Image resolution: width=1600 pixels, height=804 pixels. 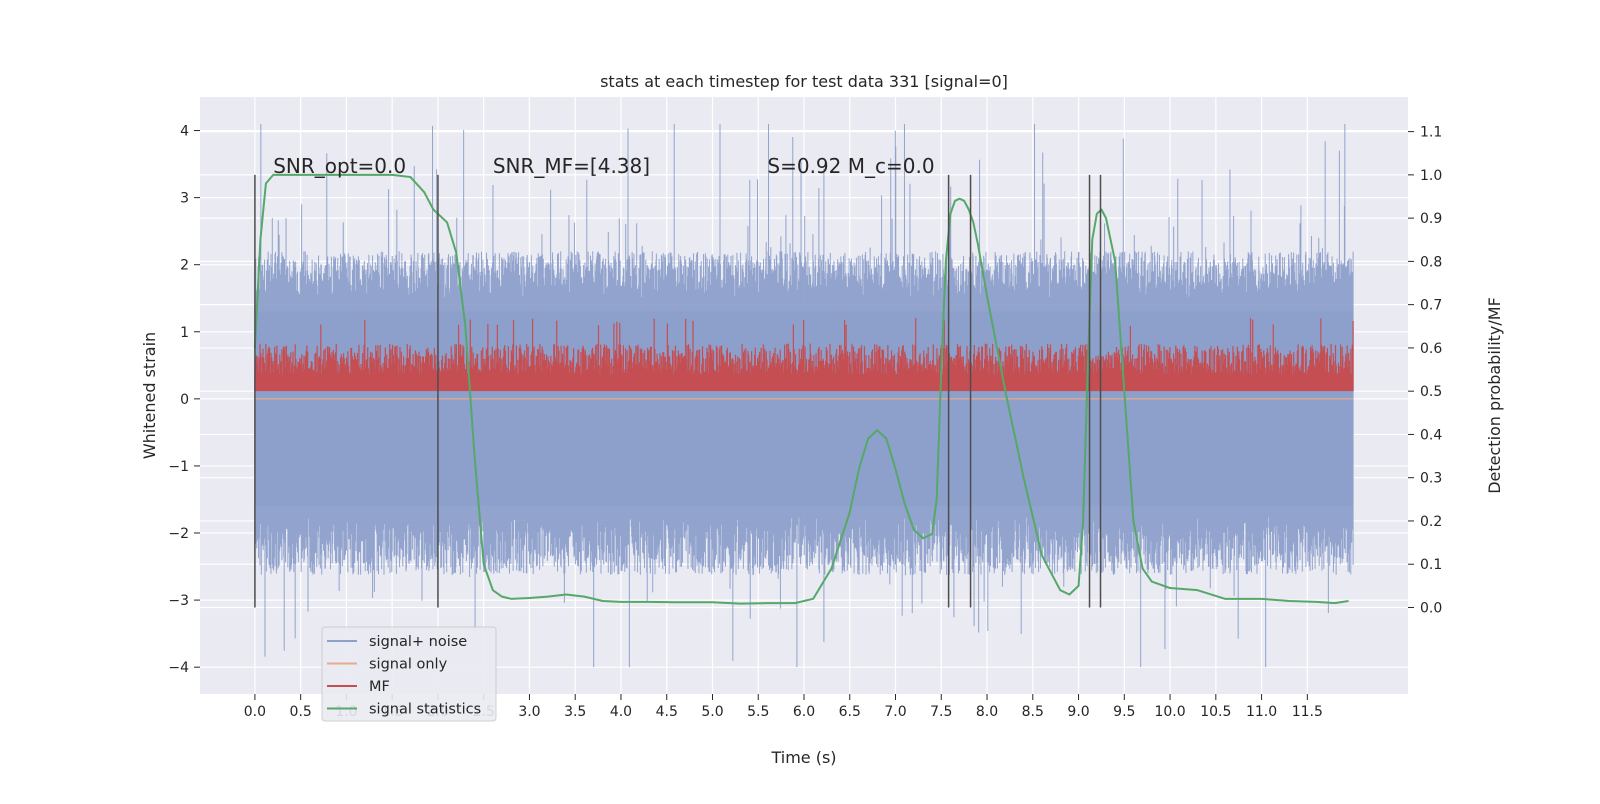 What do you see at coordinates (184, 400) in the screenshot?
I see `y-left-tick-label: 0` at bounding box center [184, 400].